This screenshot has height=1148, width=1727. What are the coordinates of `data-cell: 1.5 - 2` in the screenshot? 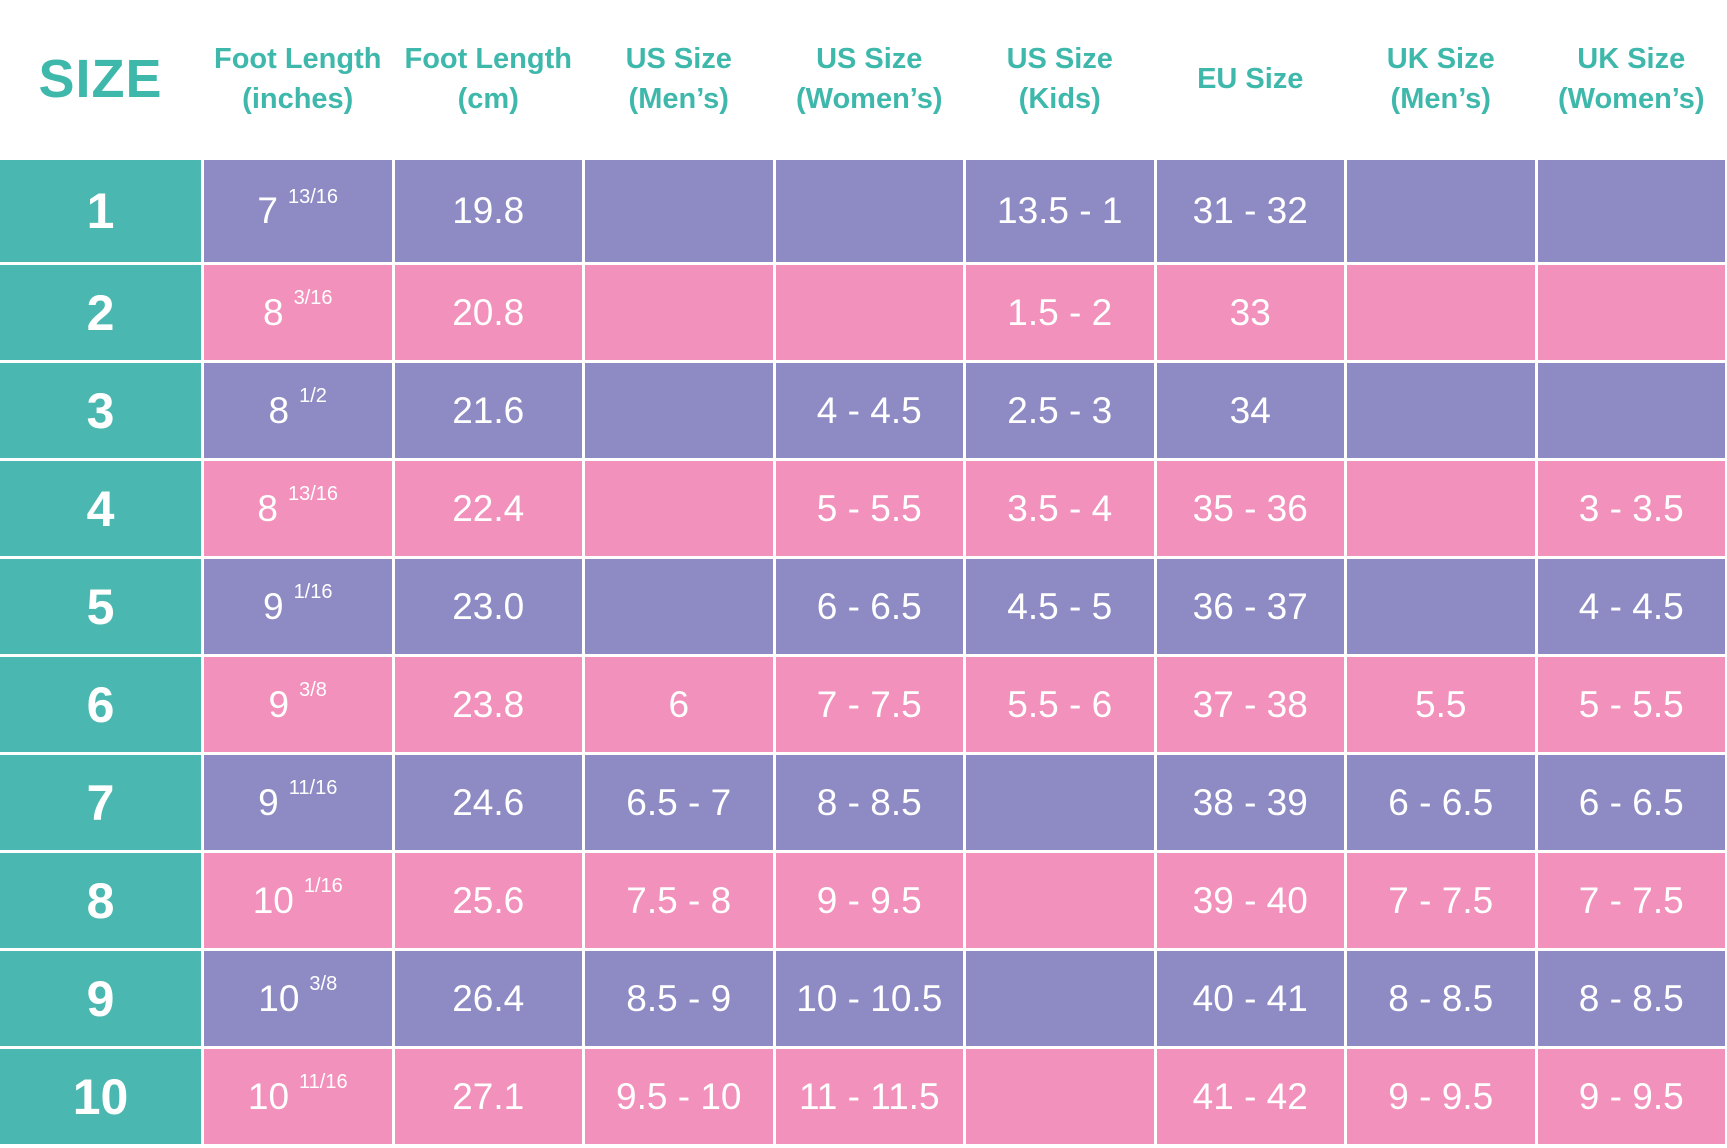 It's located at (1060, 312).